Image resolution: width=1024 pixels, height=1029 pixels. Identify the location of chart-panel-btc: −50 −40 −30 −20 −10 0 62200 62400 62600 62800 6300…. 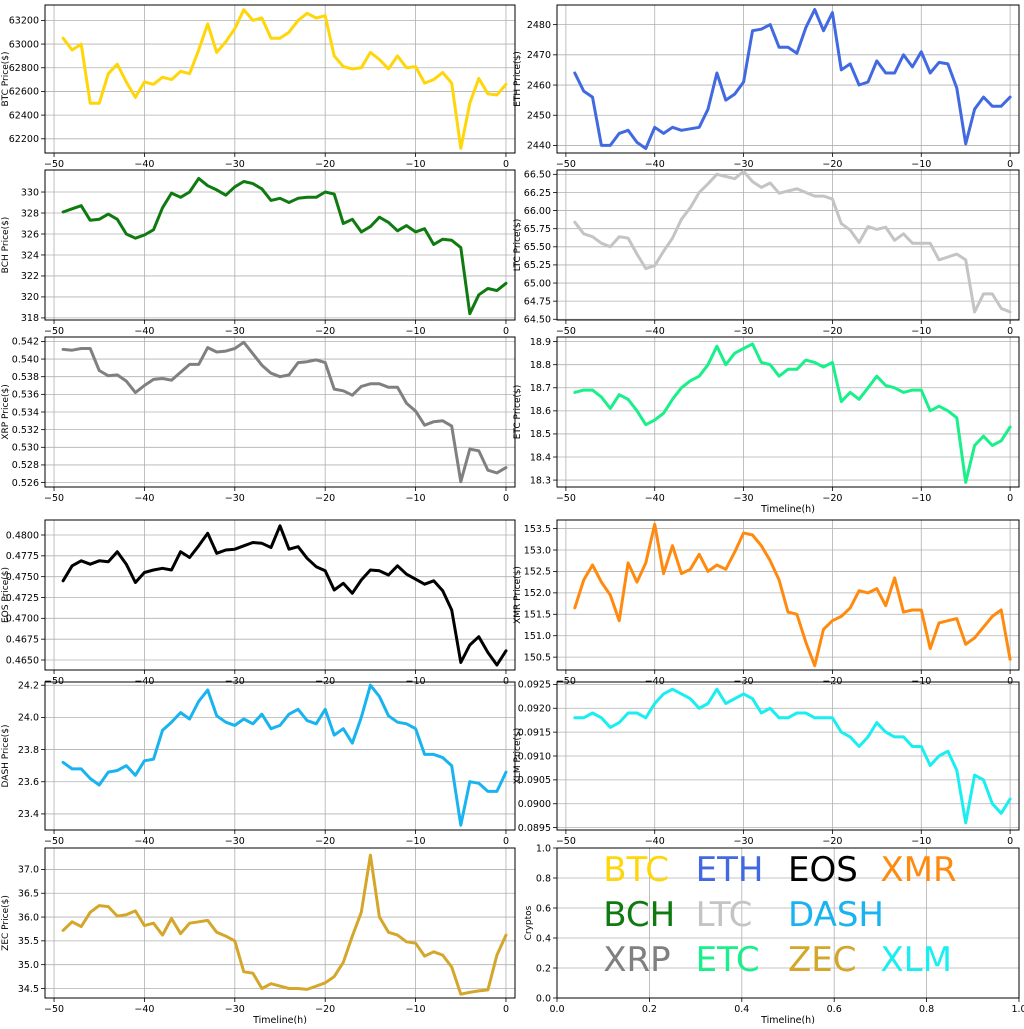
(258, 87).